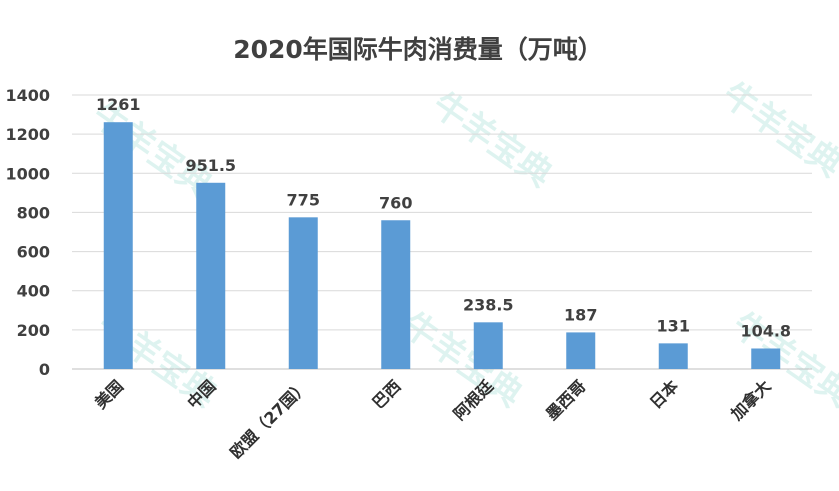 Image resolution: width=839 pixels, height=491 pixels. I want to click on x-tick-label-6: 日本, so click(664, 394).